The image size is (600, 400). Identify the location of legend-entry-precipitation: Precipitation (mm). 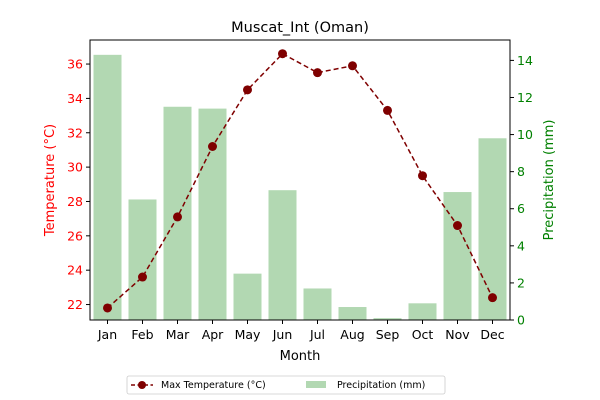
(381, 385).